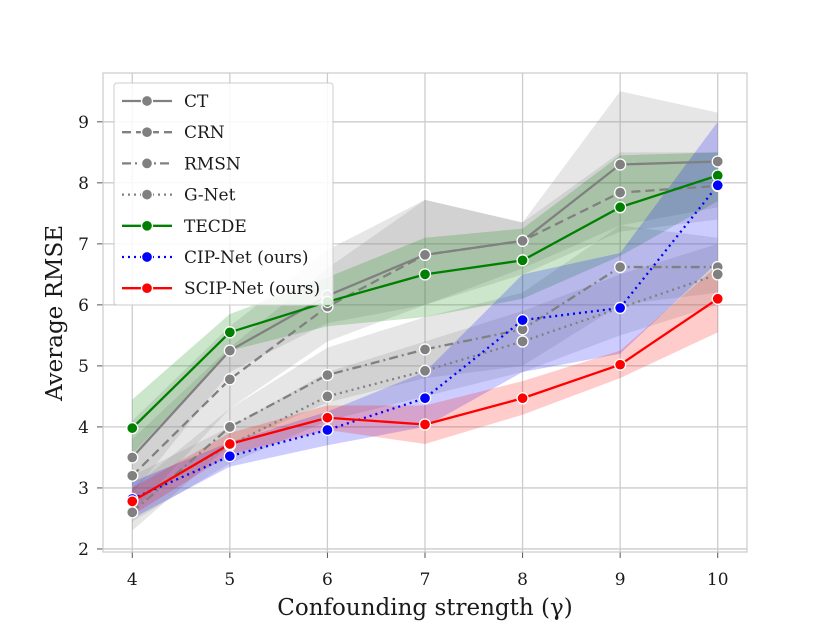  I want to click on x-tick-label: 7, so click(425, 580).